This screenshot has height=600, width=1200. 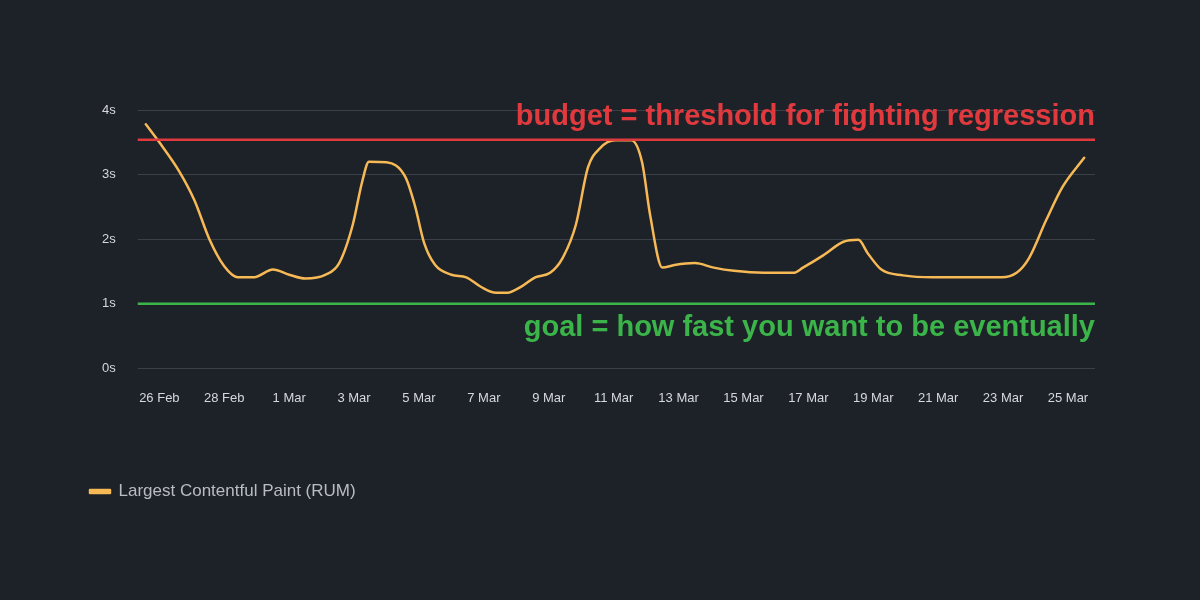 What do you see at coordinates (109, 109) in the screenshot?
I see `y-tick-label: 4s` at bounding box center [109, 109].